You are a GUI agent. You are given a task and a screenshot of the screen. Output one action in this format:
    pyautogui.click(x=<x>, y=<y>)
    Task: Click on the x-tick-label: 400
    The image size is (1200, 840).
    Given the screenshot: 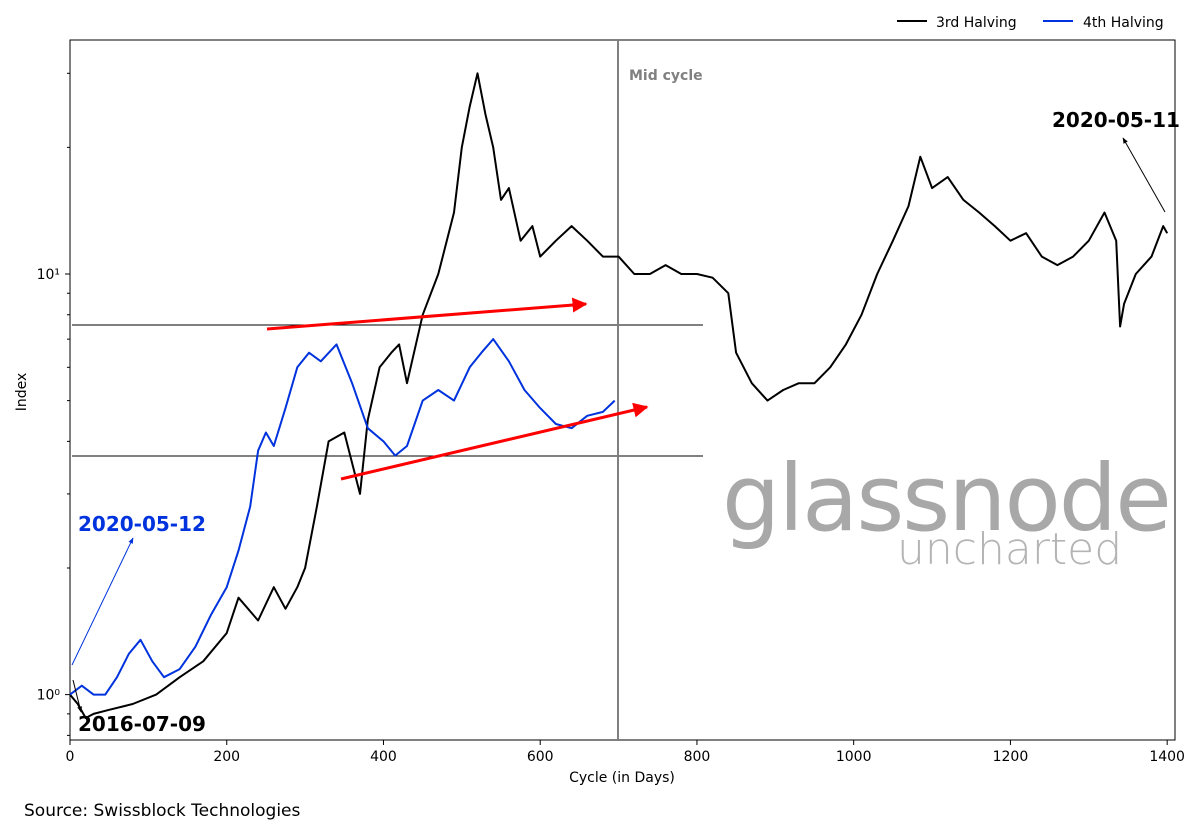 What is the action you would take?
    pyautogui.click(x=383, y=757)
    